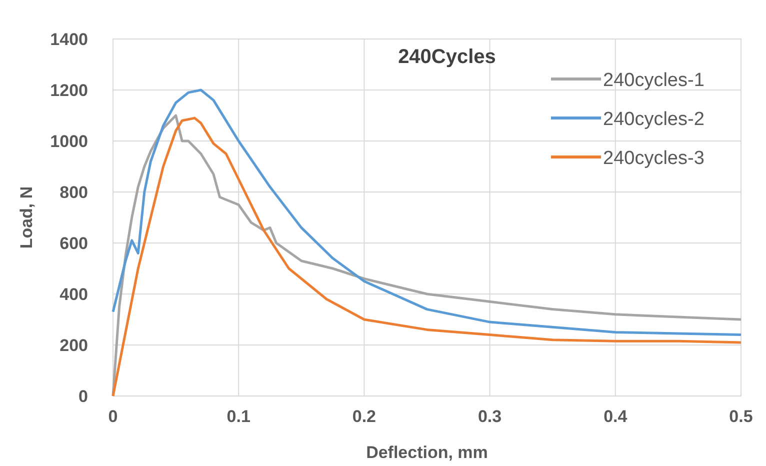 Image resolution: width=766 pixels, height=466 pixels. Describe the element at coordinates (74, 345) in the screenshot. I see `y-tick-label: 200` at that location.